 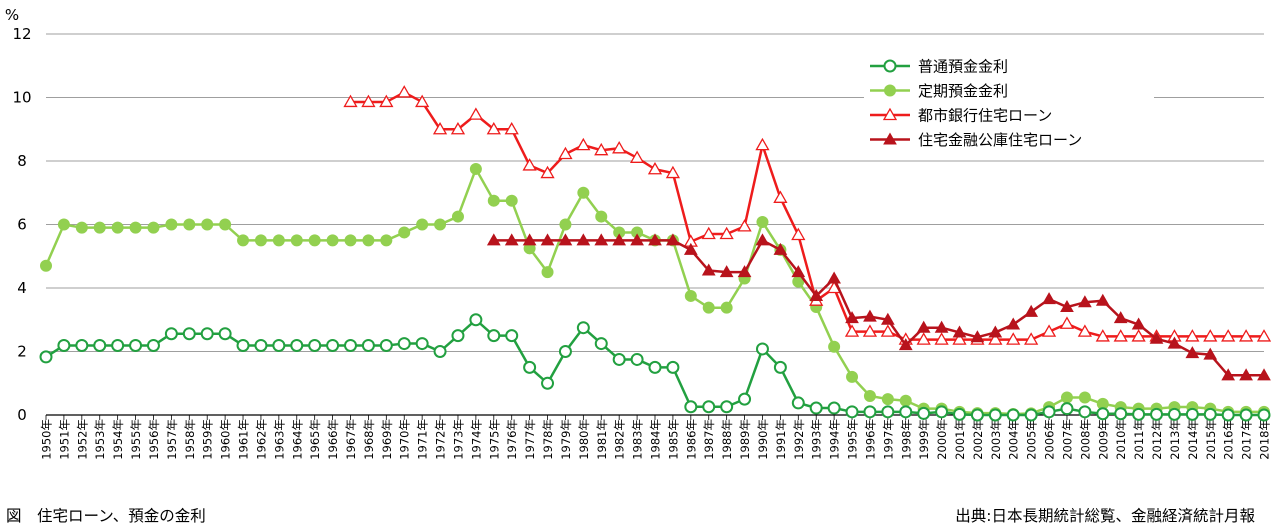 What do you see at coordinates (1009, 91) in the screenshot?
I see `legend-item: 定期預金金利` at bounding box center [1009, 91].